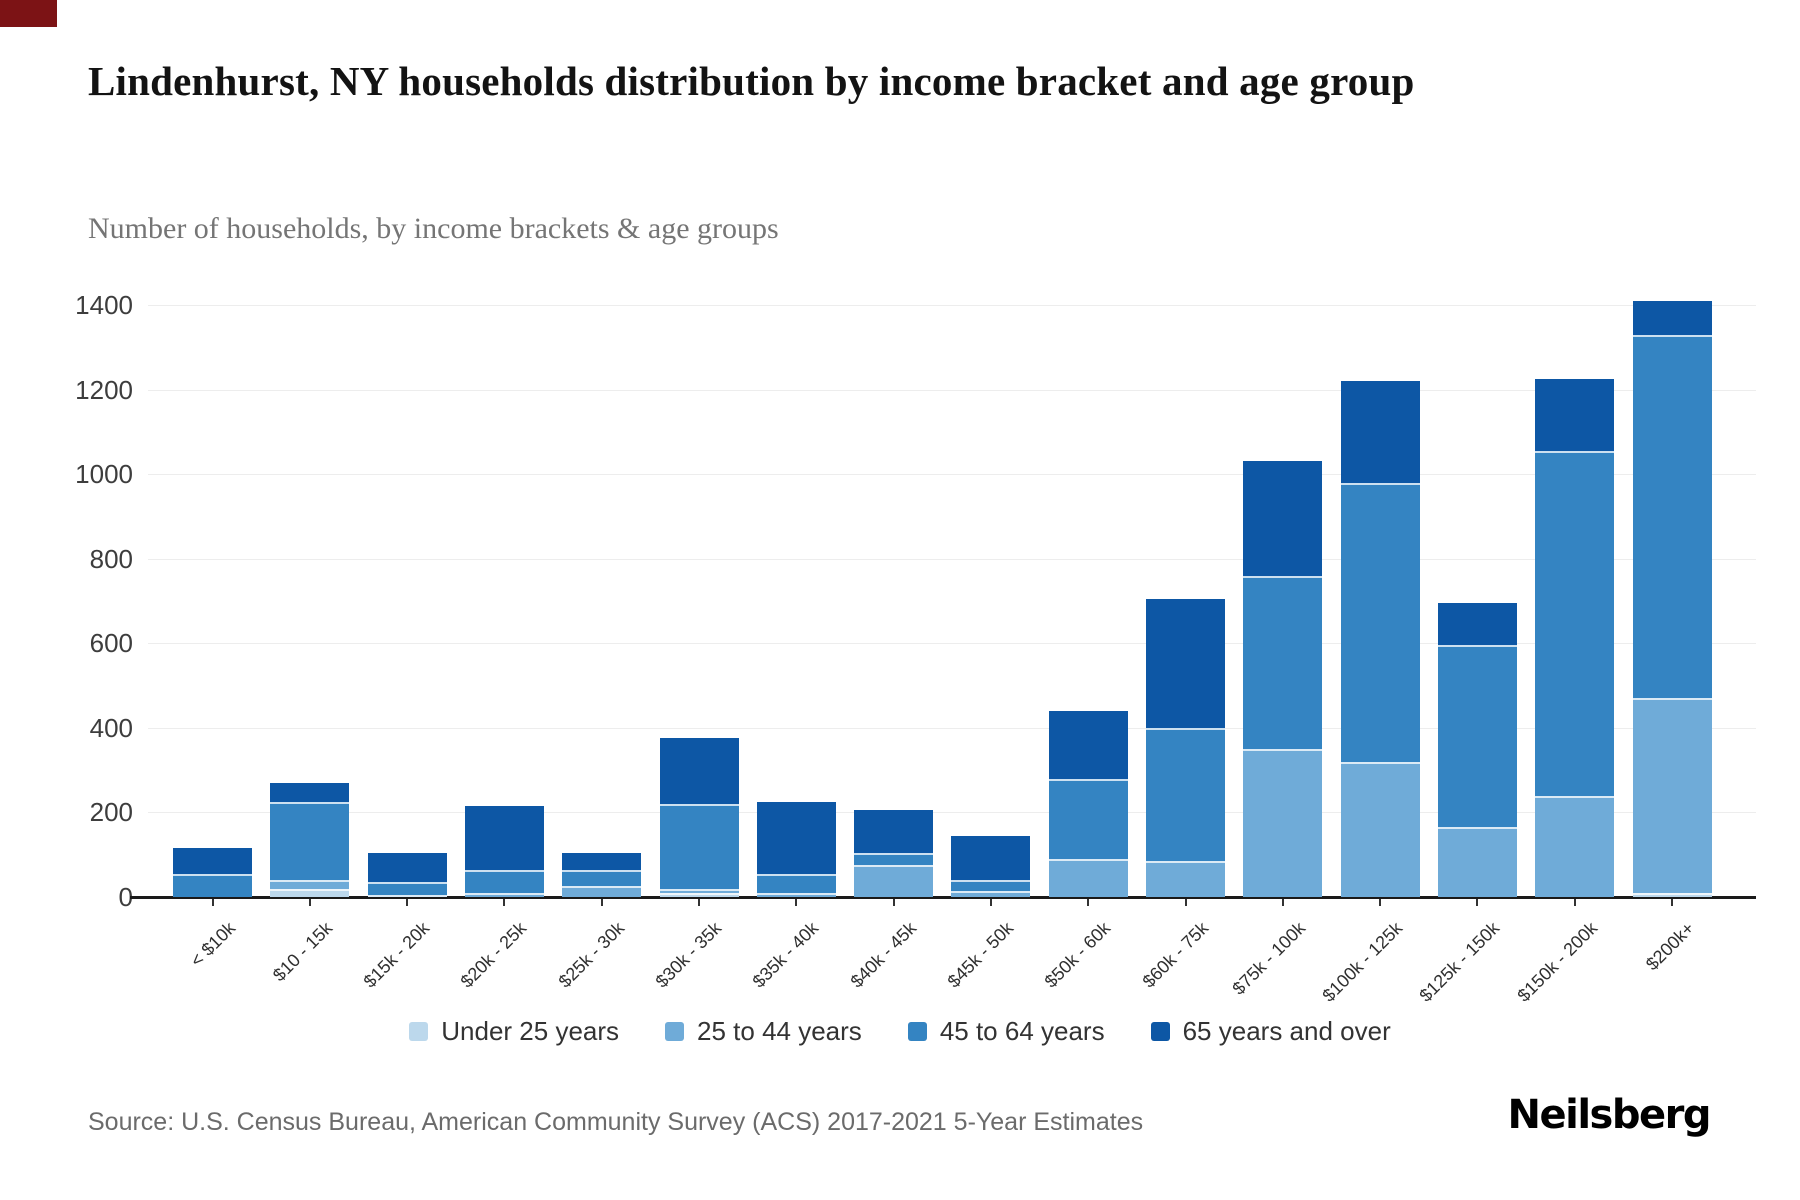 The height and width of the screenshot is (1200, 1800). Describe the element at coordinates (1380, 639) in the screenshot. I see `bar-100k-125k` at that location.